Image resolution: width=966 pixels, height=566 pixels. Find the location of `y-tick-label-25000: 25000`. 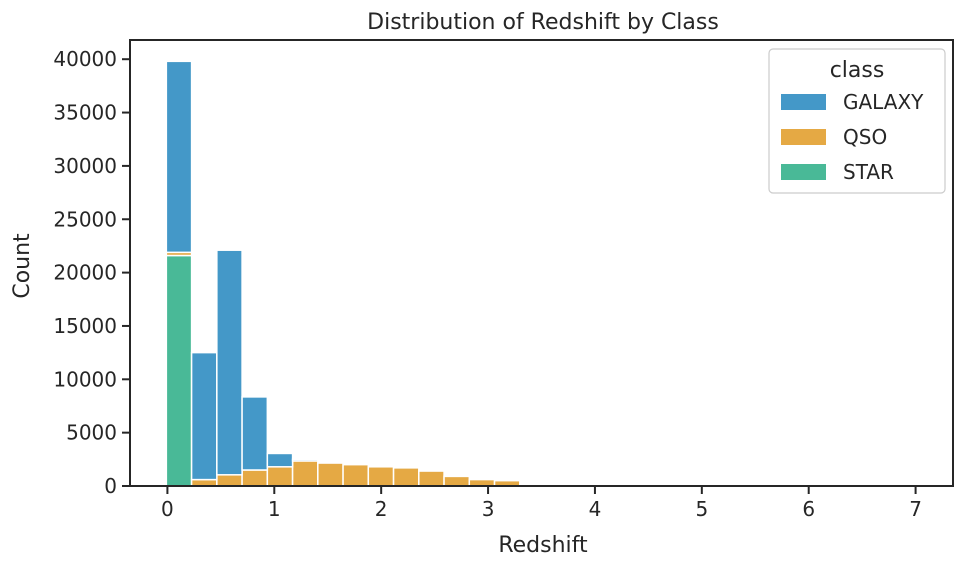

y-tick-label-25000: 25000 is located at coordinates (85, 219).